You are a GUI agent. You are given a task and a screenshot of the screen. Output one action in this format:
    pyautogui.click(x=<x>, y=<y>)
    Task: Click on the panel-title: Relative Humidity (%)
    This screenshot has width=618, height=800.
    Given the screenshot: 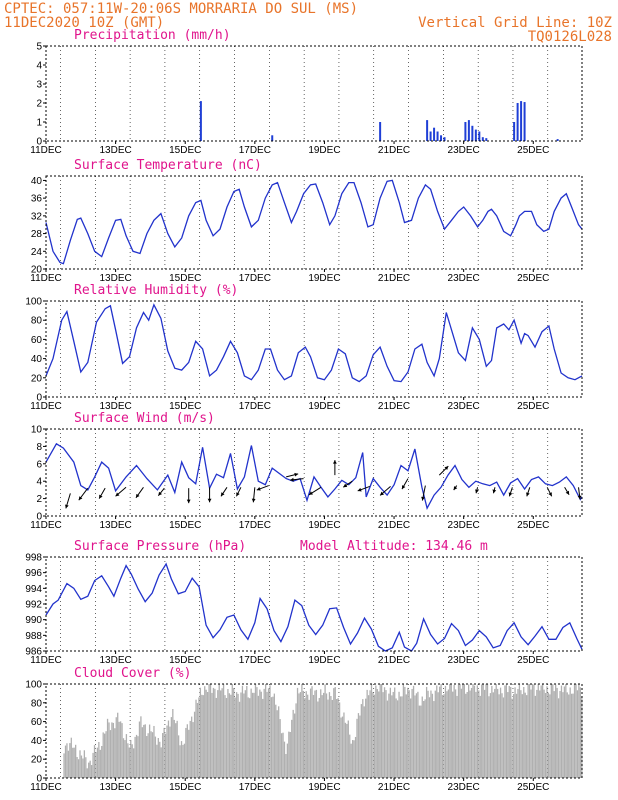 What is the action you would take?
    pyautogui.click(x=156, y=290)
    